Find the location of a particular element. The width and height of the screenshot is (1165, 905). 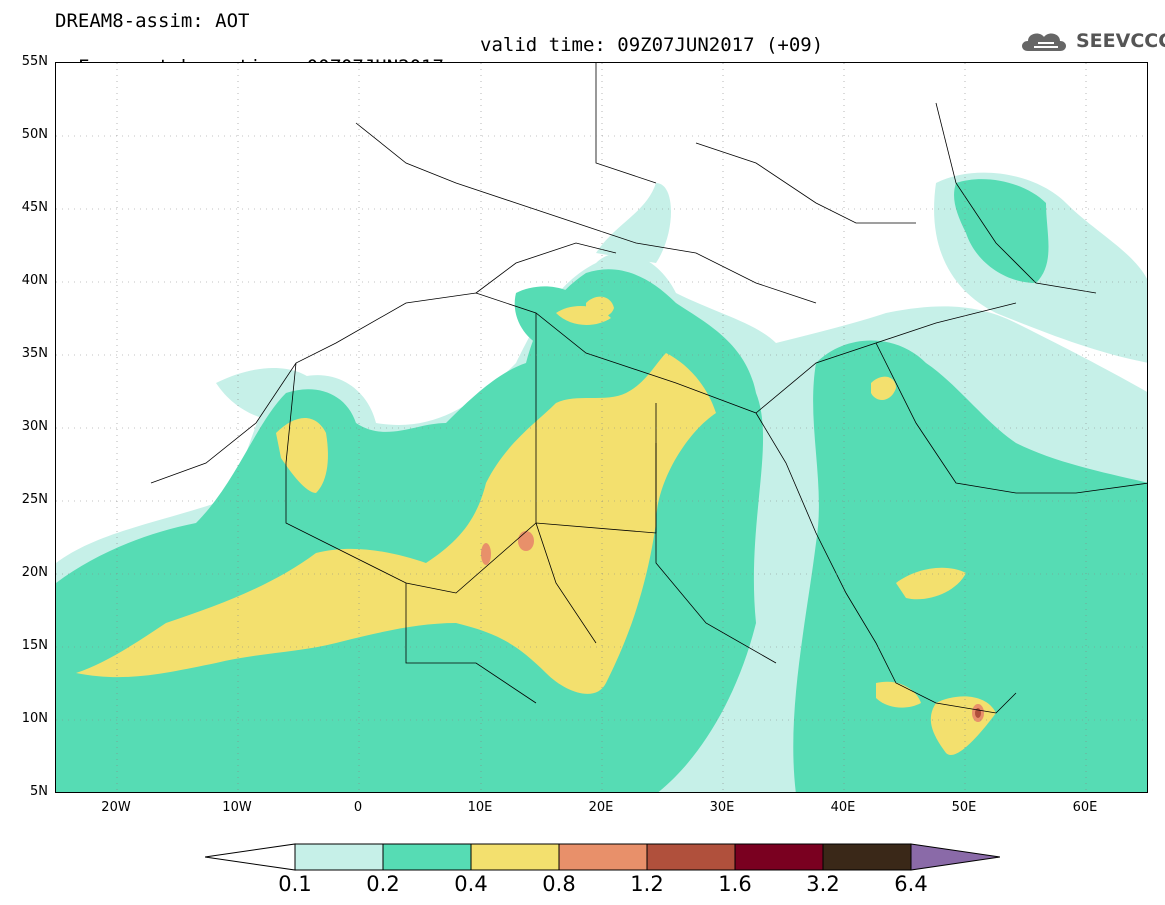

lon-label: 20E is located at coordinates (601, 807).